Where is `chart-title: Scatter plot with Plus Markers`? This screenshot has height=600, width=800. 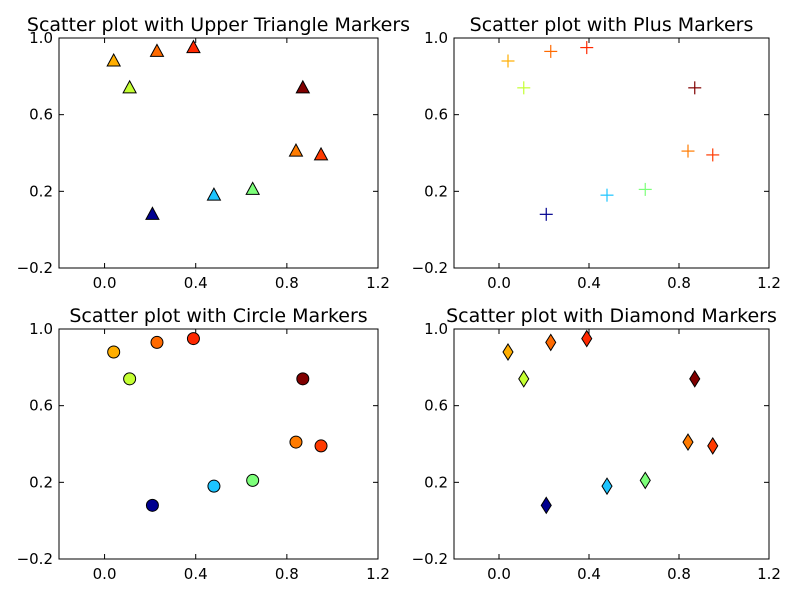 chart-title: Scatter plot with Plus Markers is located at coordinates (612, 25).